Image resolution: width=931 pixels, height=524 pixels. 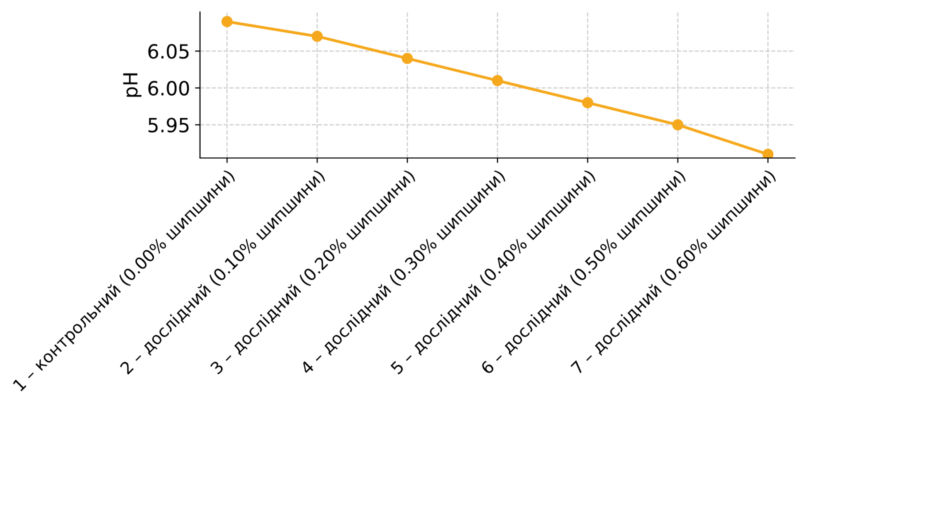 What do you see at coordinates (168, 88) in the screenshot?
I see `y-tick-label: 6.00` at bounding box center [168, 88].